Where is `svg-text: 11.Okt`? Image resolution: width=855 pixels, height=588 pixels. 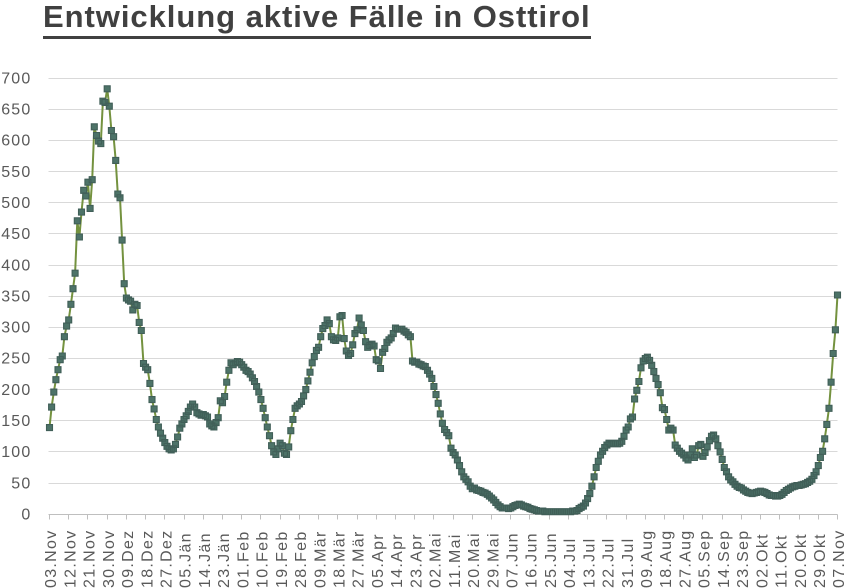 svg-text: 11.Okt is located at coordinates (782, 561).